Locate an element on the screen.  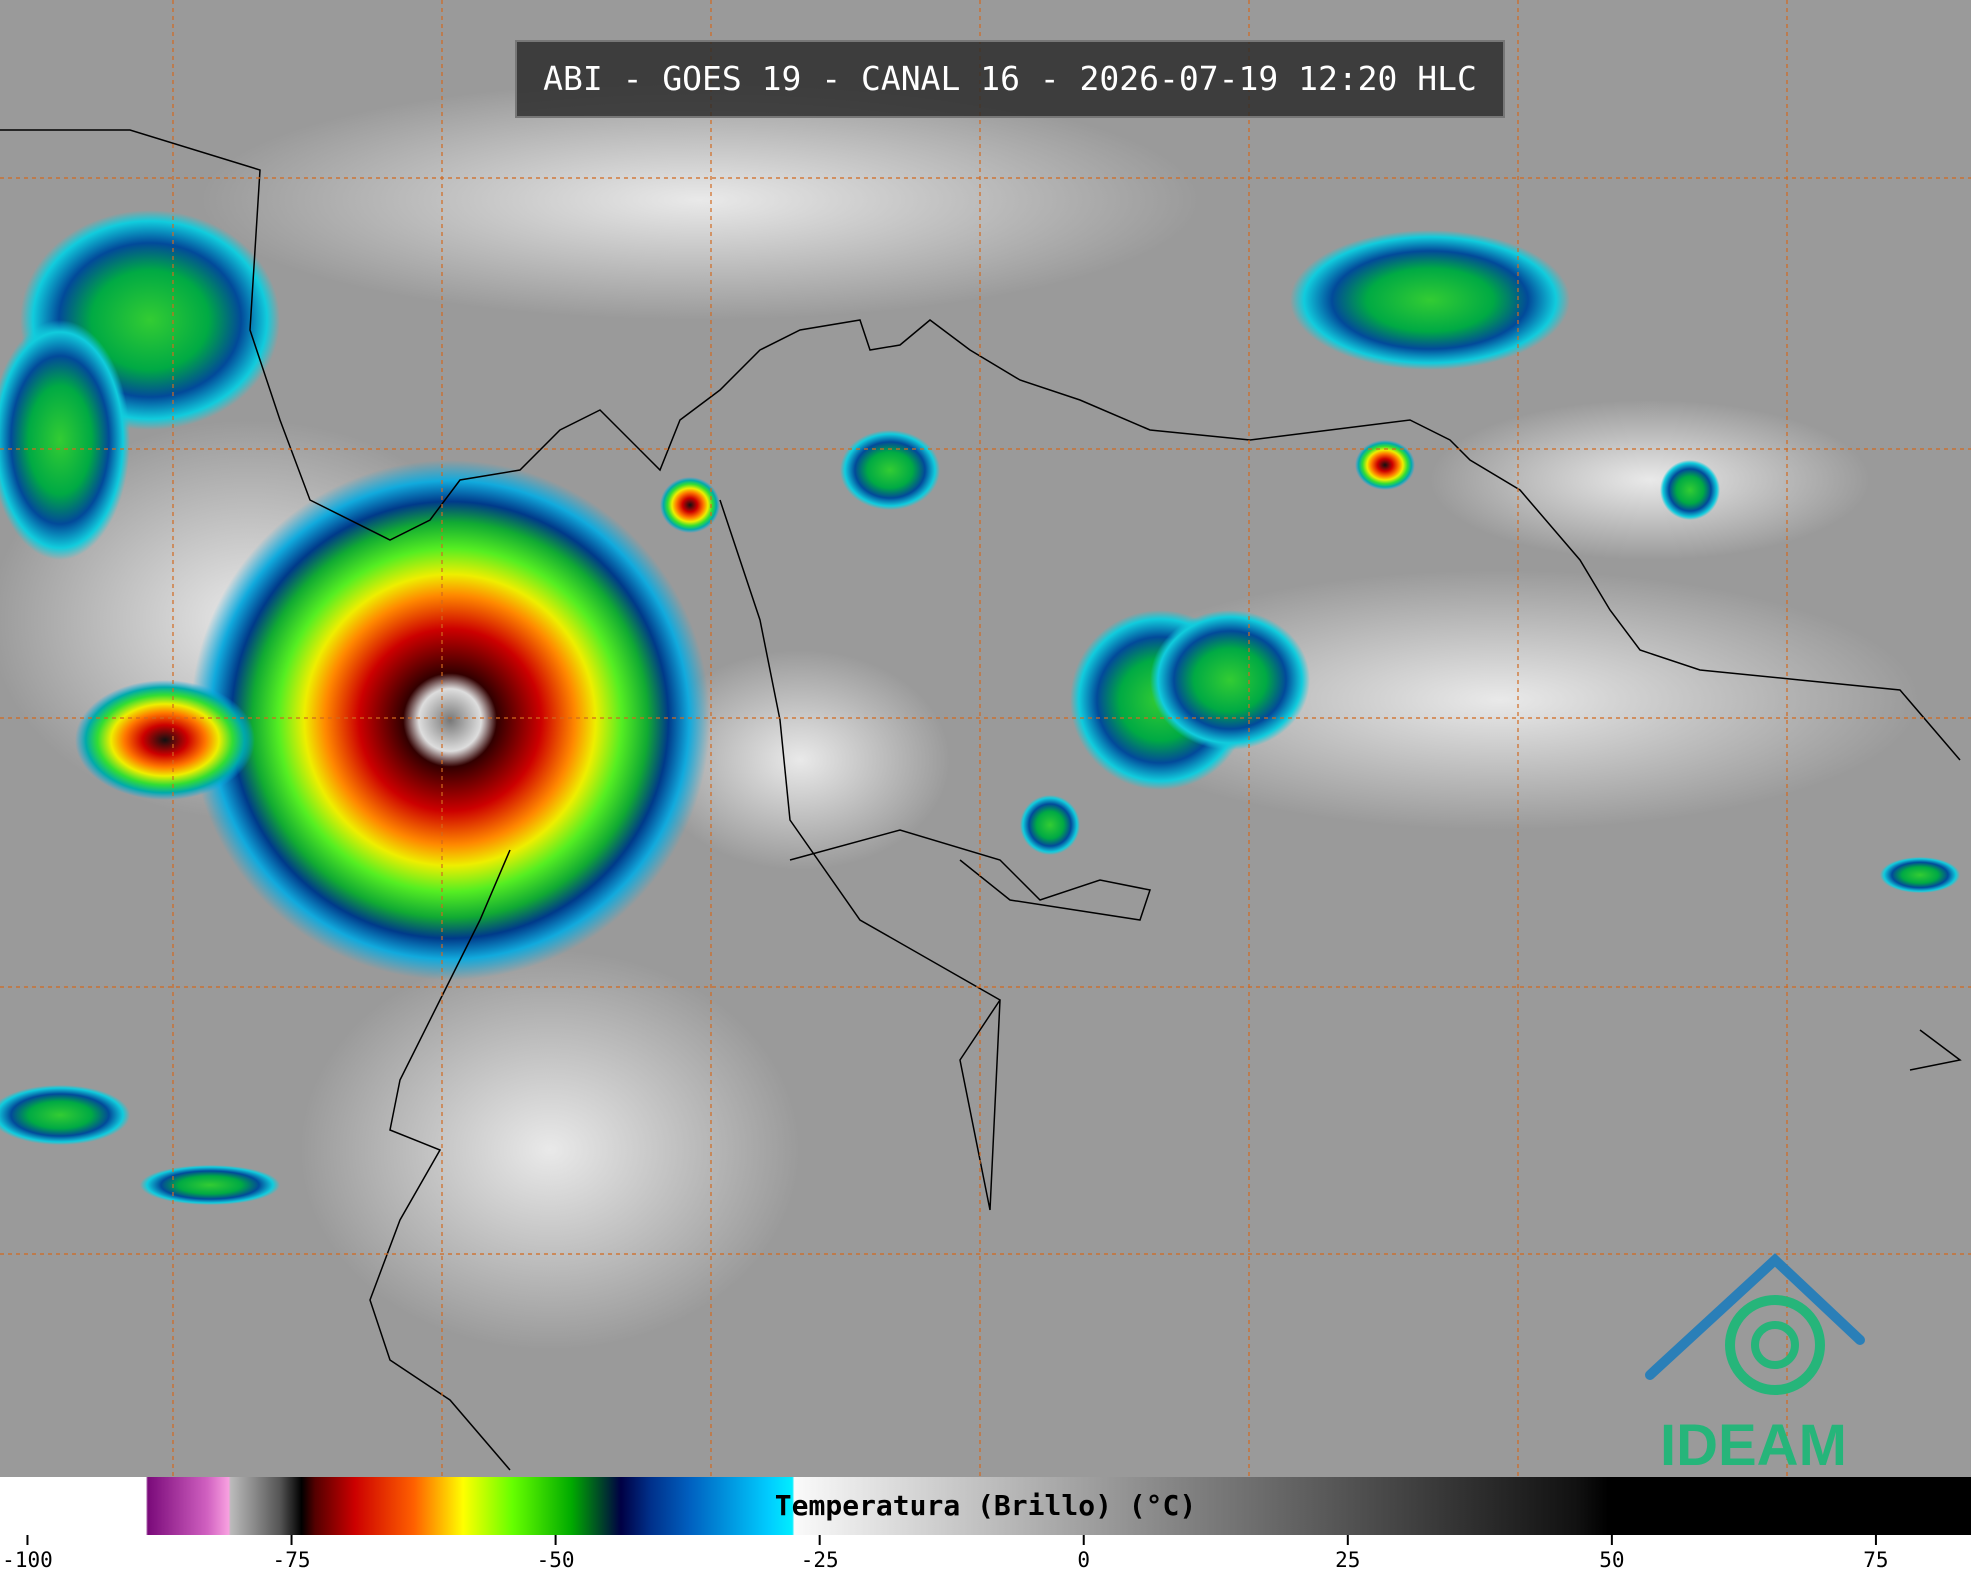
colorbar-label: Temperatura (Brillo) (°C) is located at coordinates (985, 1505).